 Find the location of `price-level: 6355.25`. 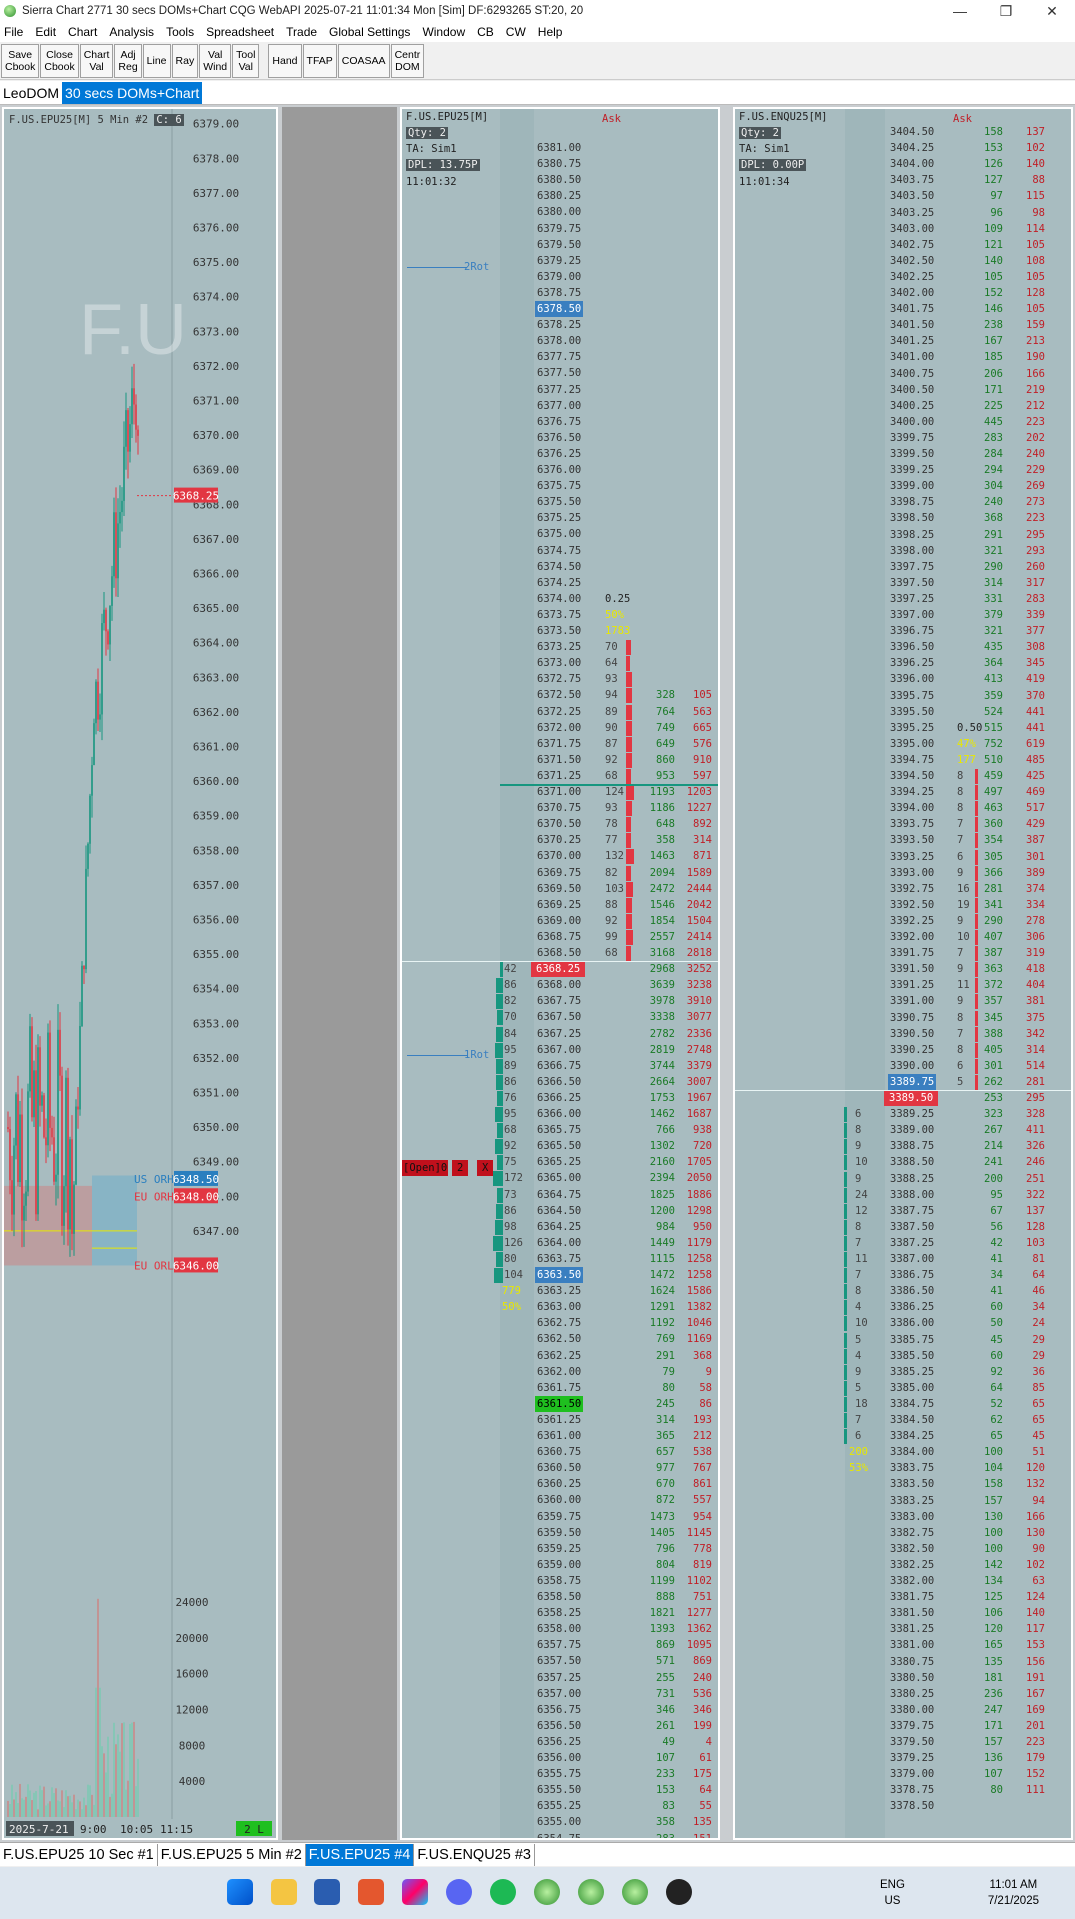

price-level: 6355.25 is located at coordinates (559, 1806).